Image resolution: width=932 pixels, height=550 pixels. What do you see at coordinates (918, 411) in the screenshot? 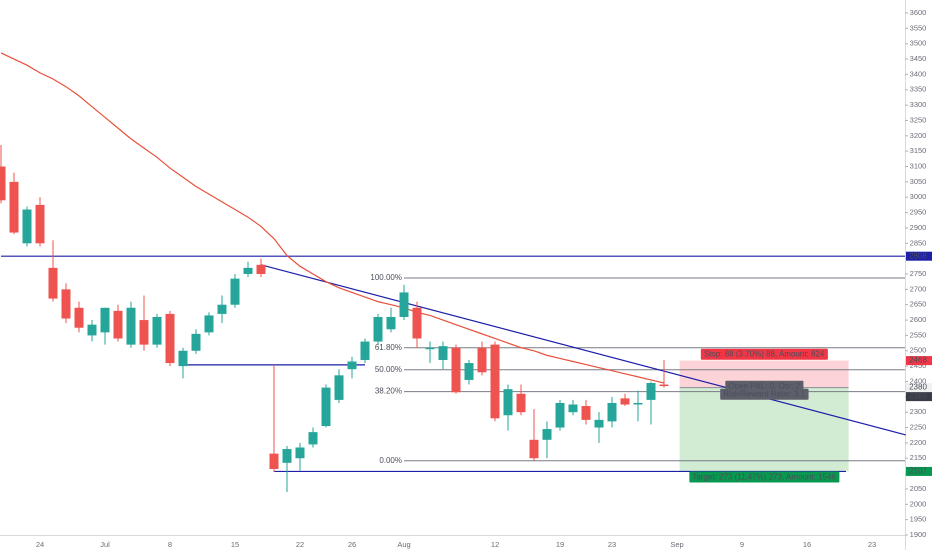
I see `y-tick-label: 2300` at bounding box center [918, 411].